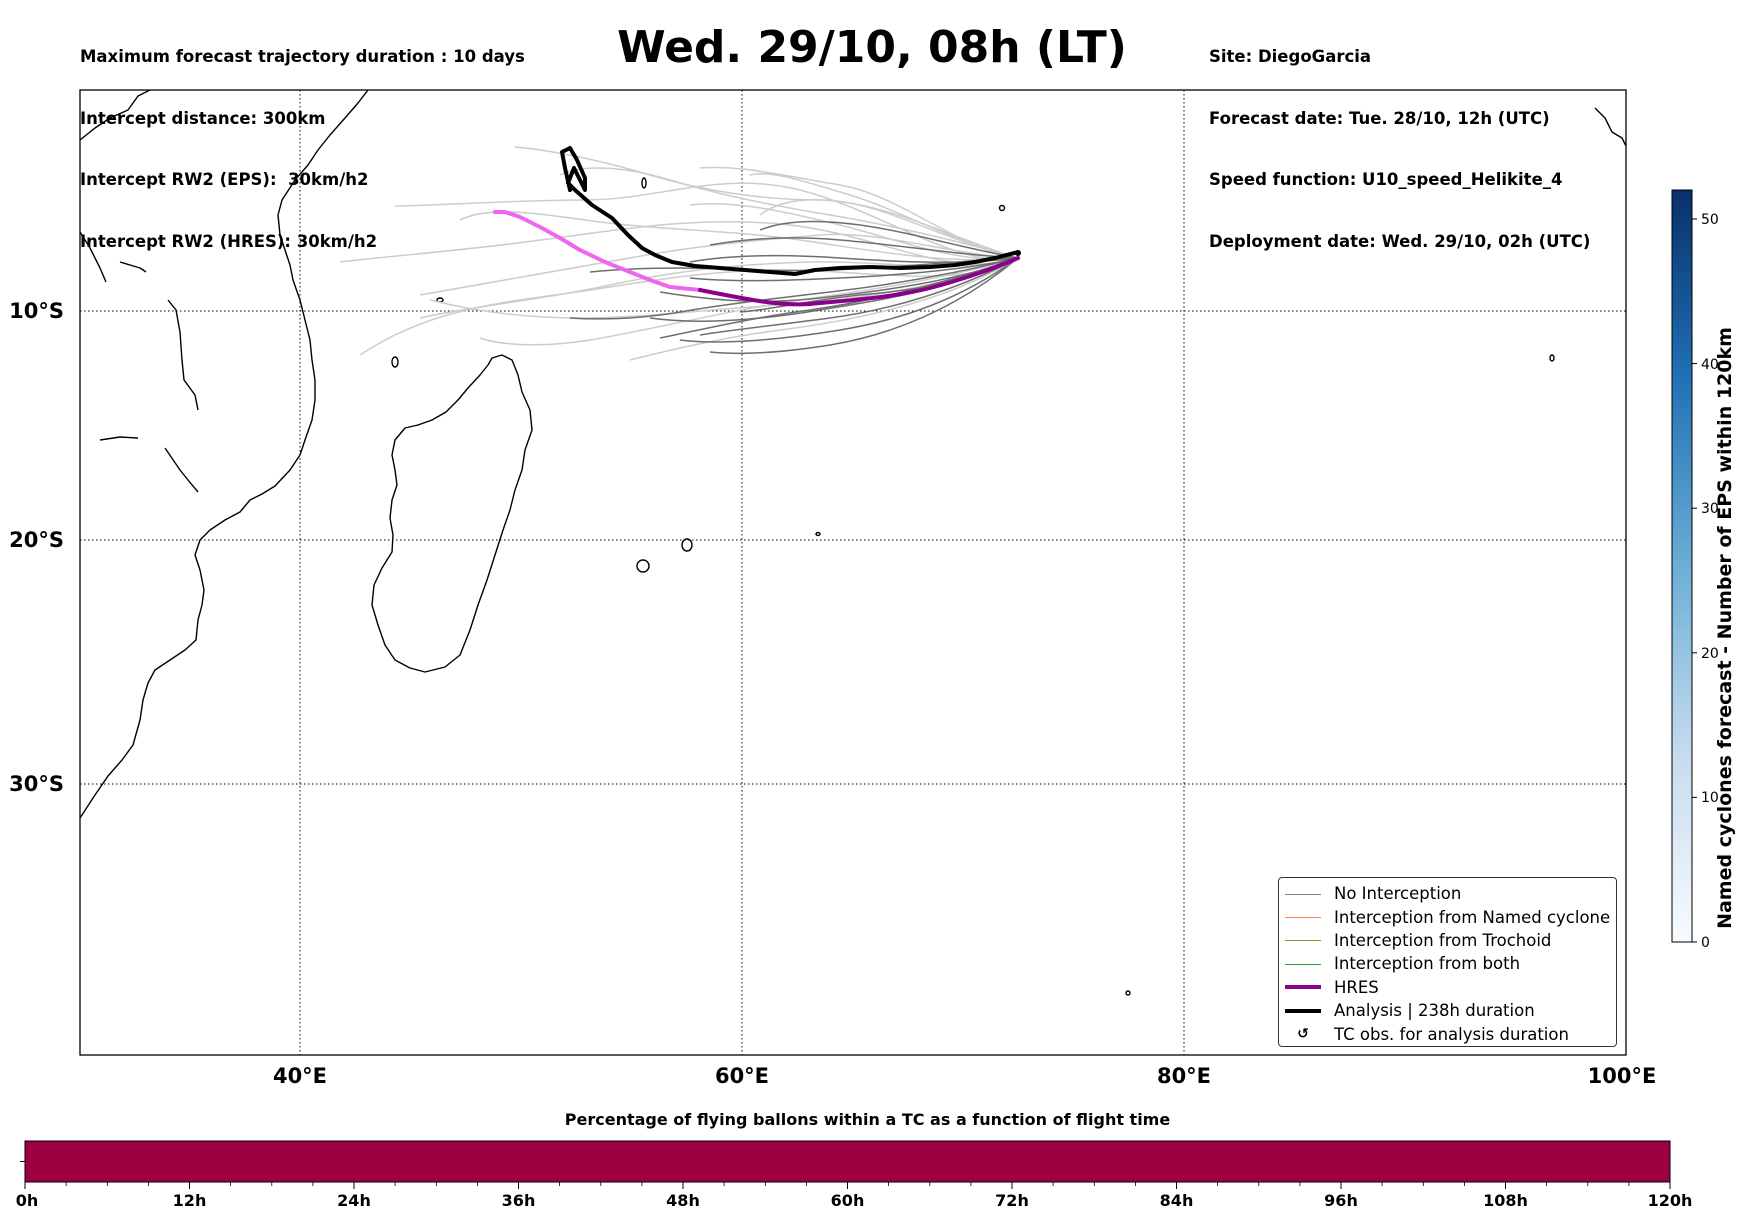  What do you see at coordinates (1398, 894) in the screenshot?
I see `legend-label: No Interception` at bounding box center [1398, 894].